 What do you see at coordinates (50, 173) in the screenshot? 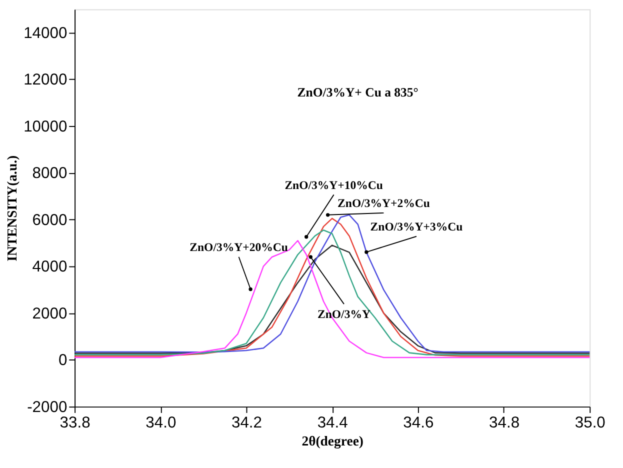
I see `y-tick-label: 8000` at bounding box center [50, 173].